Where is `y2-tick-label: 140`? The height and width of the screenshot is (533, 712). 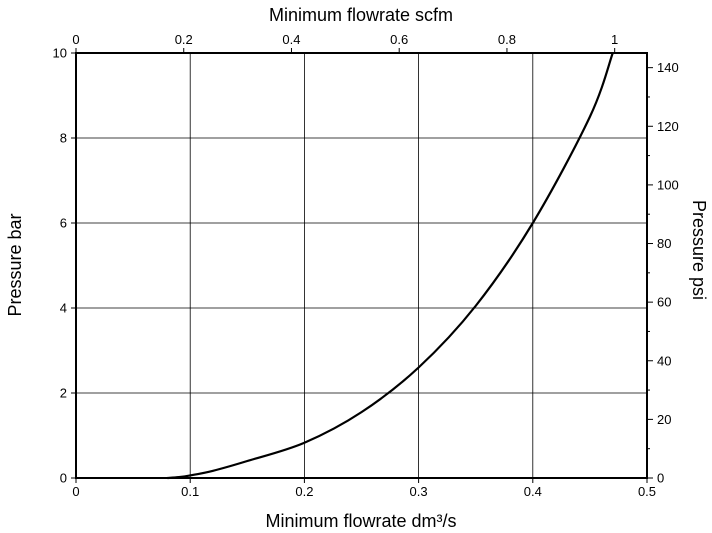 y2-tick-label: 140 is located at coordinates (668, 67).